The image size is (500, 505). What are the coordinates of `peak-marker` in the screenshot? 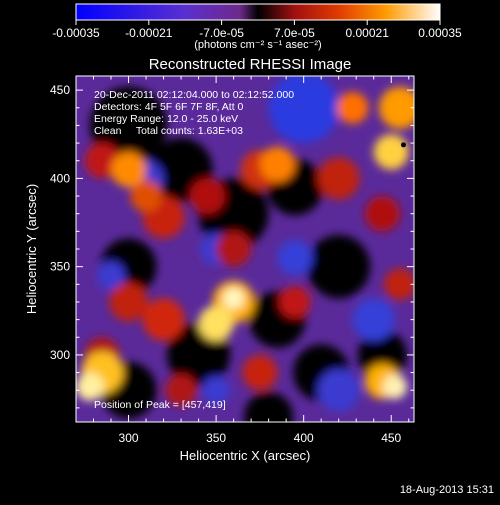 It's located at (403, 145).